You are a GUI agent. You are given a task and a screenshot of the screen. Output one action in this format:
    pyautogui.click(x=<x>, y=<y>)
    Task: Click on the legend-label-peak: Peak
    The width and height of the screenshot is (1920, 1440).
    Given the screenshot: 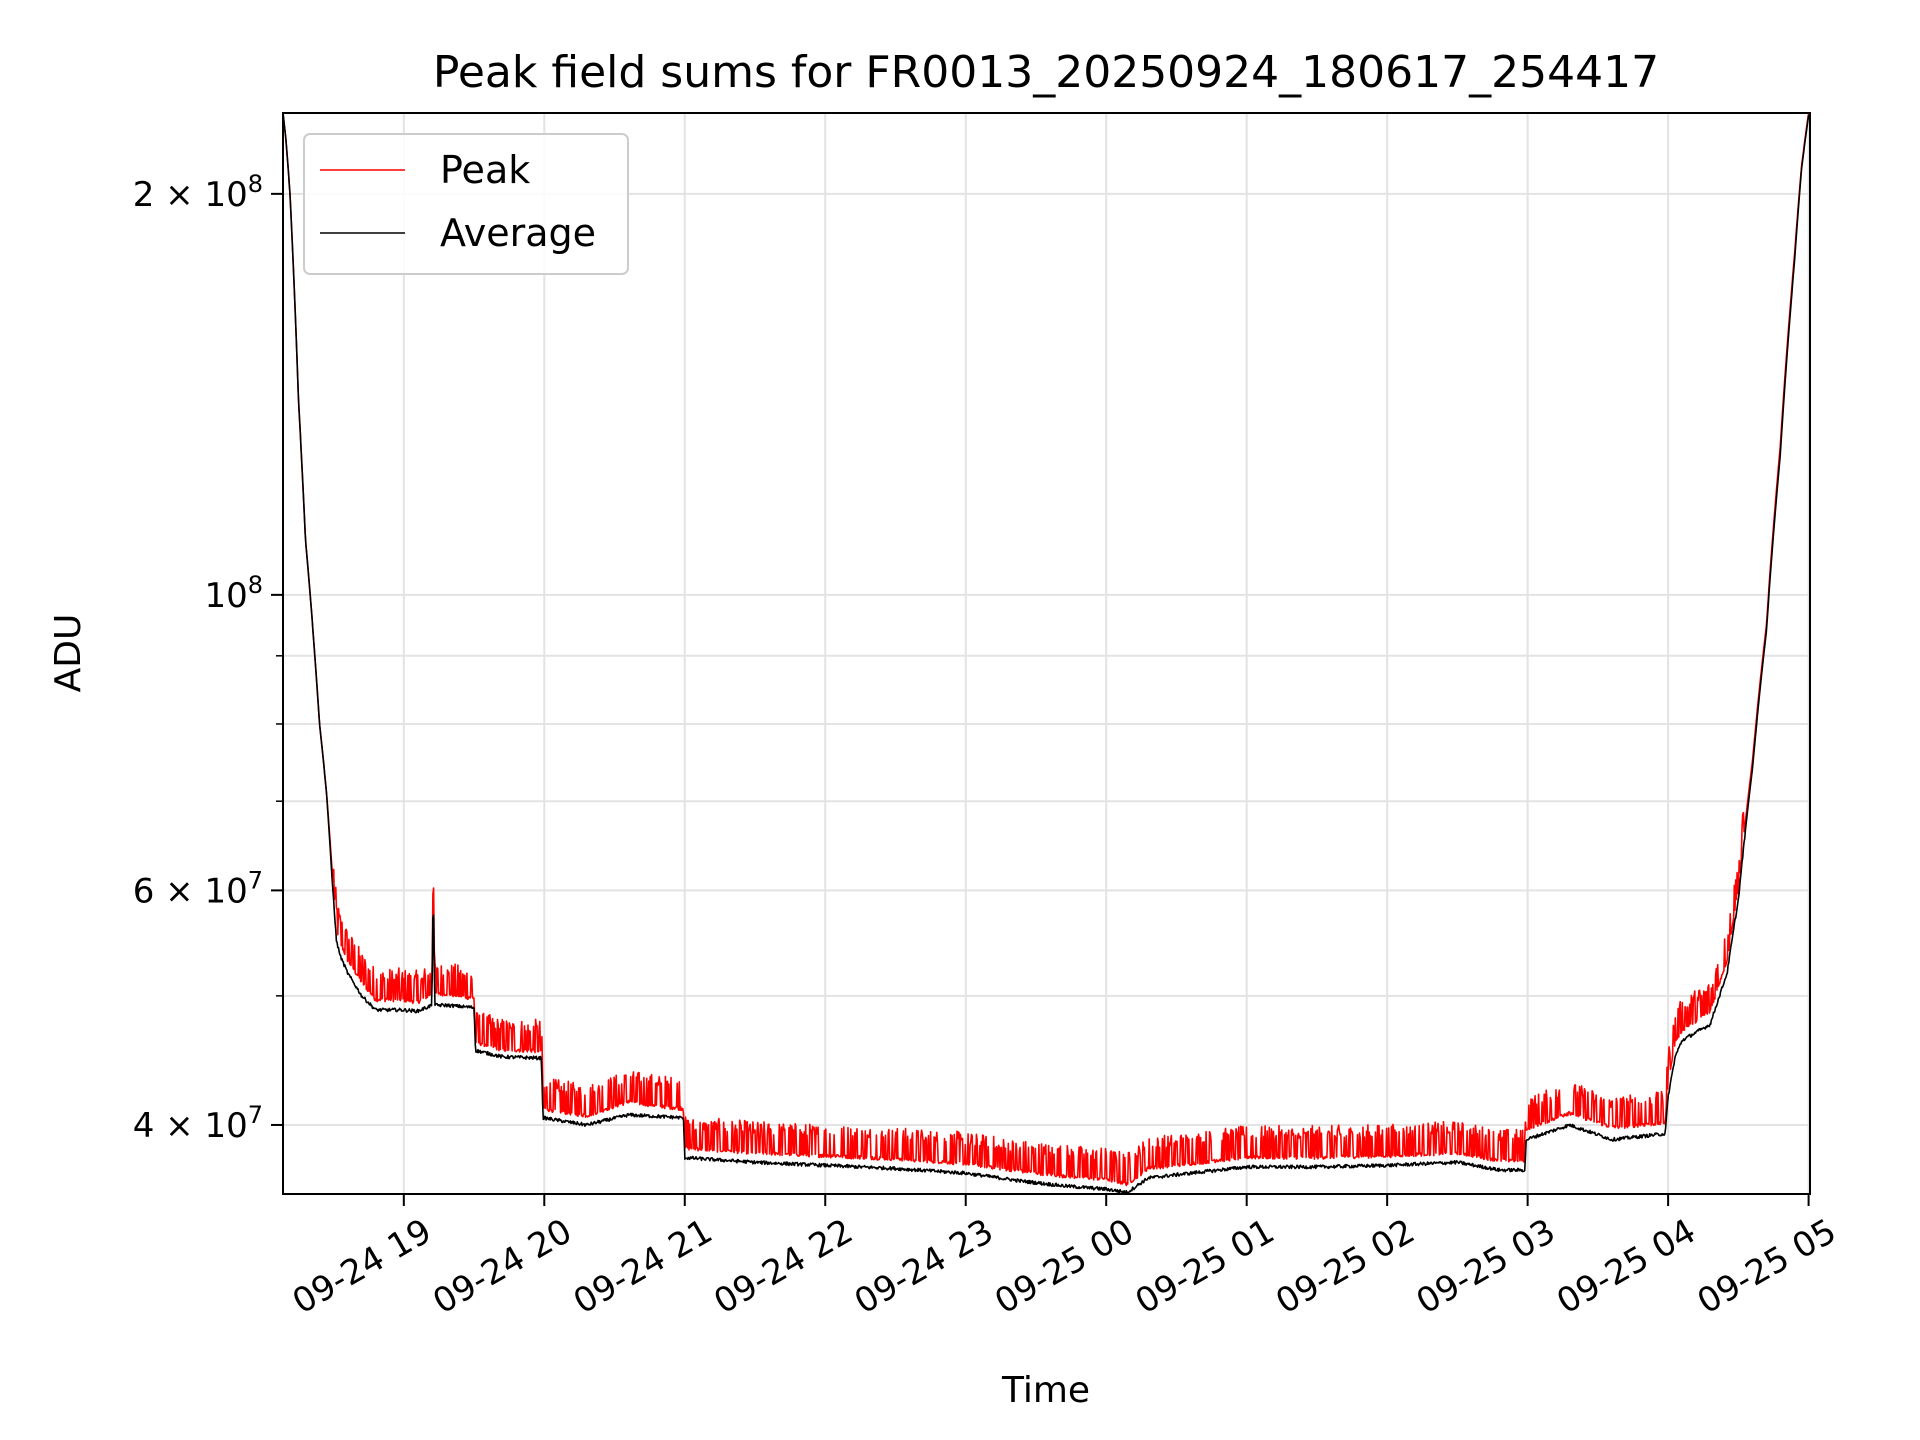 What is the action you would take?
    pyautogui.click(x=485, y=170)
    